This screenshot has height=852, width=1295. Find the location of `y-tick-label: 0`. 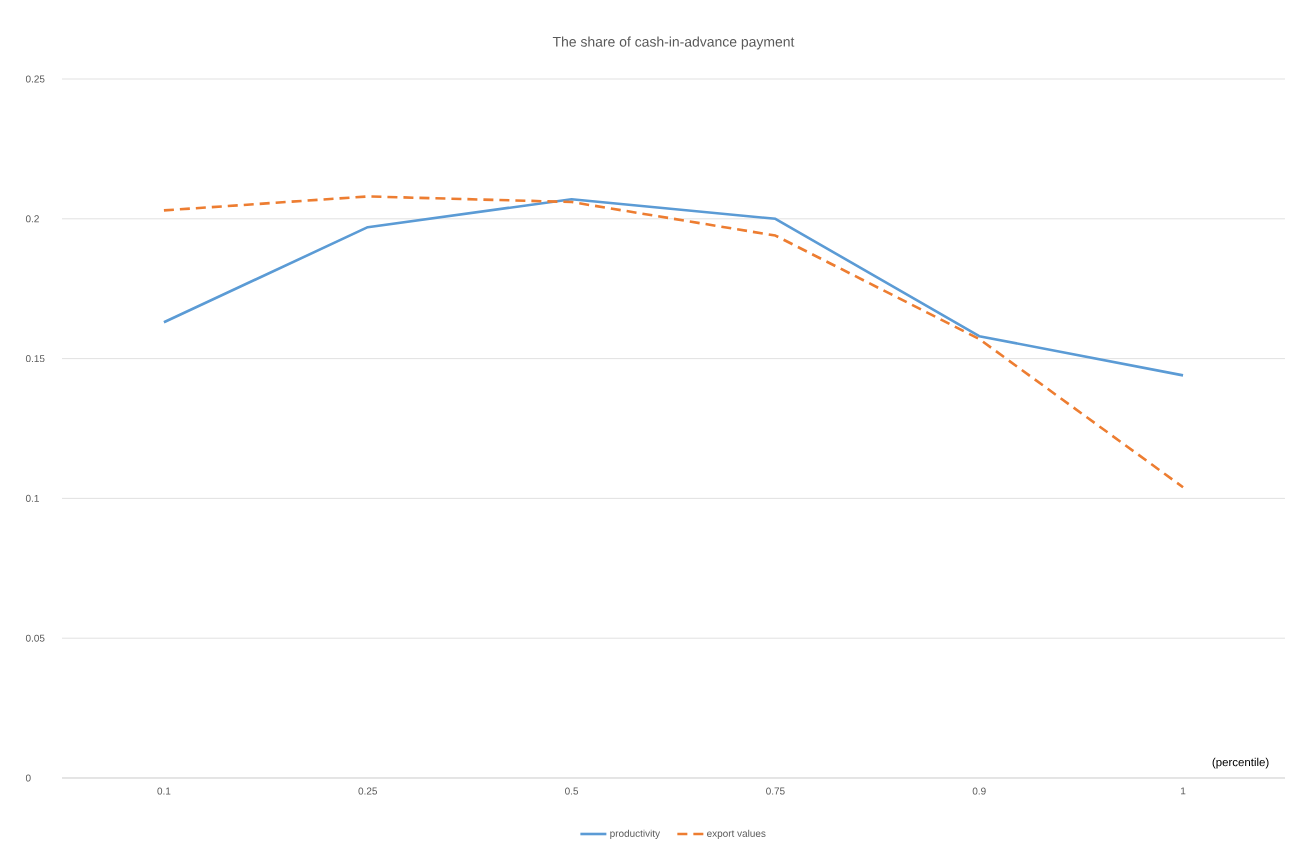

y-tick-label: 0 is located at coordinates (28, 778).